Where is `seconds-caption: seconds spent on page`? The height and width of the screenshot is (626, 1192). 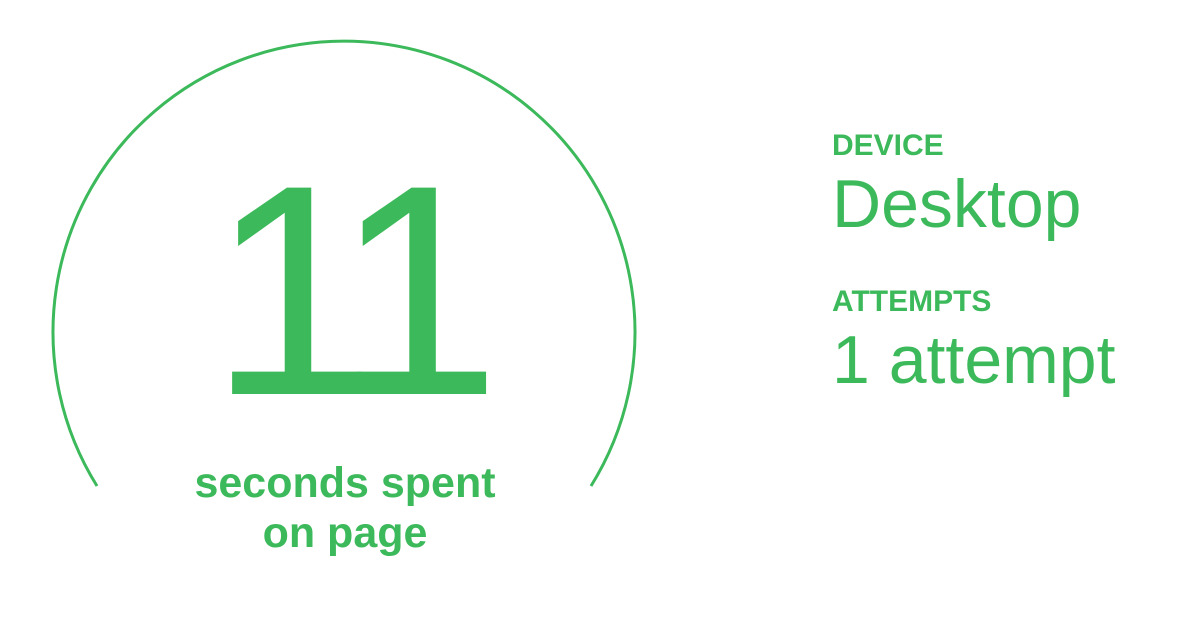
seconds-caption: seconds spent on page is located at coordinates (345, 508).